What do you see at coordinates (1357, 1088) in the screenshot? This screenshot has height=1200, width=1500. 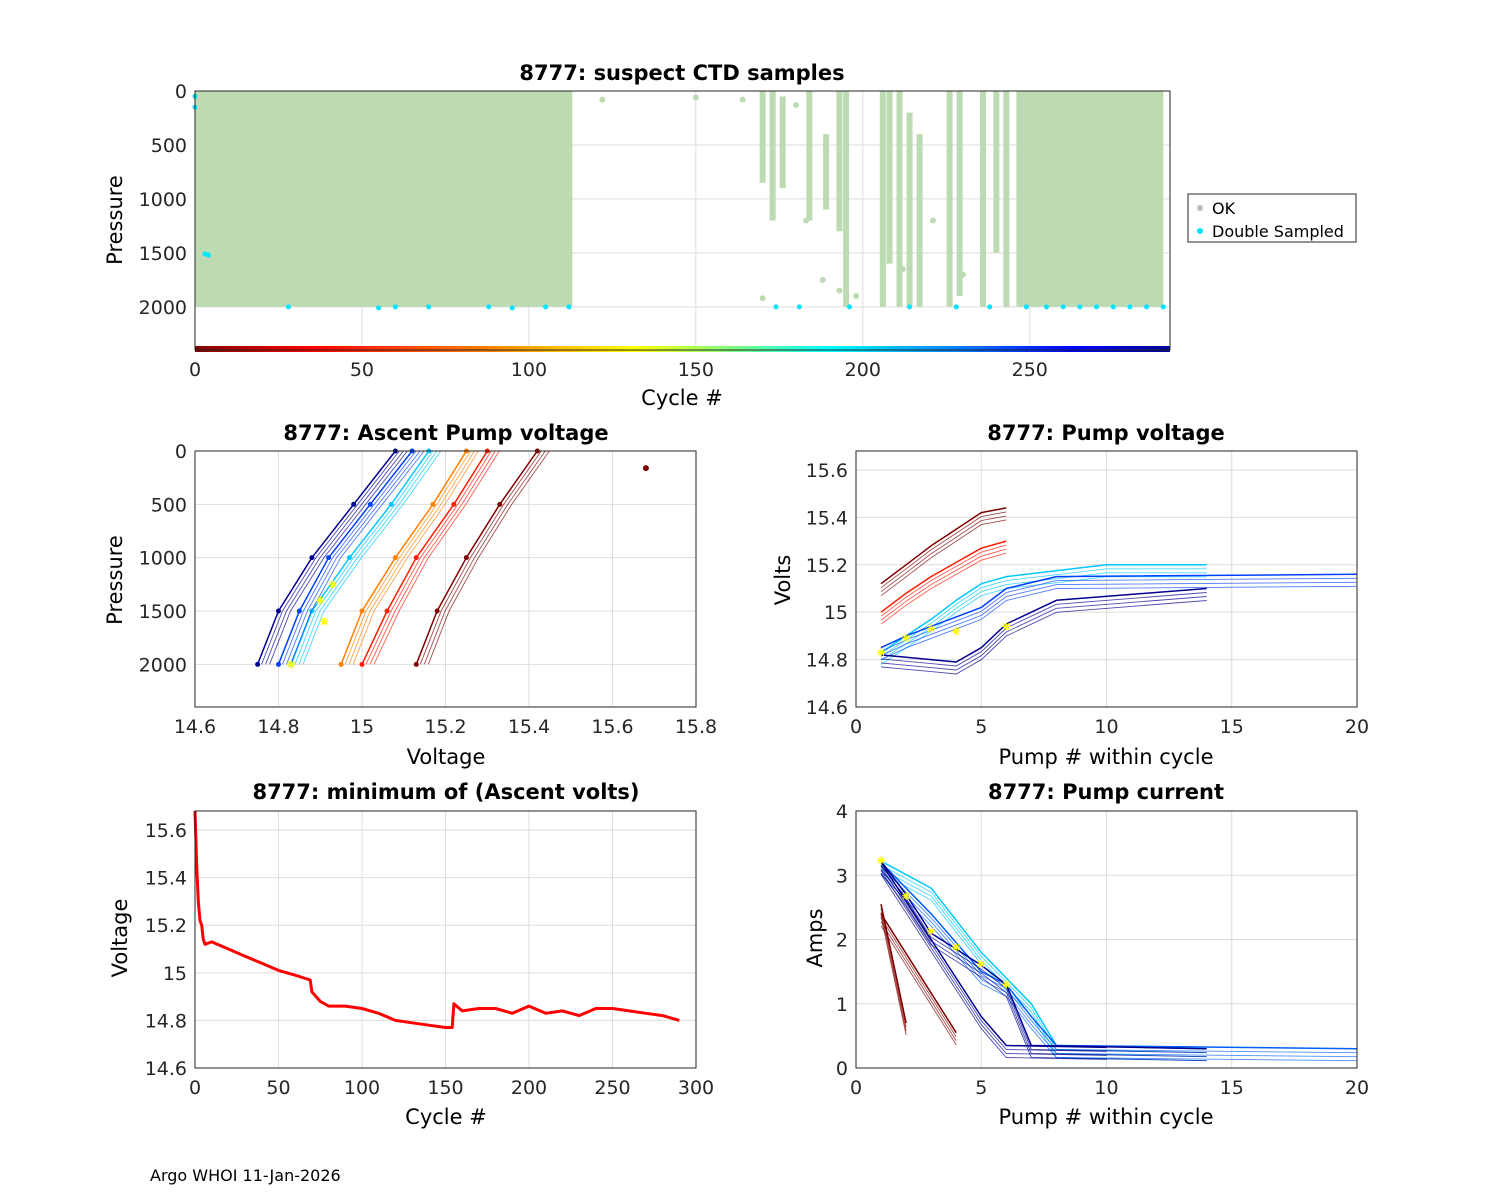 I see `x-tick-label: 20` at bounding box center [1357, 1088].